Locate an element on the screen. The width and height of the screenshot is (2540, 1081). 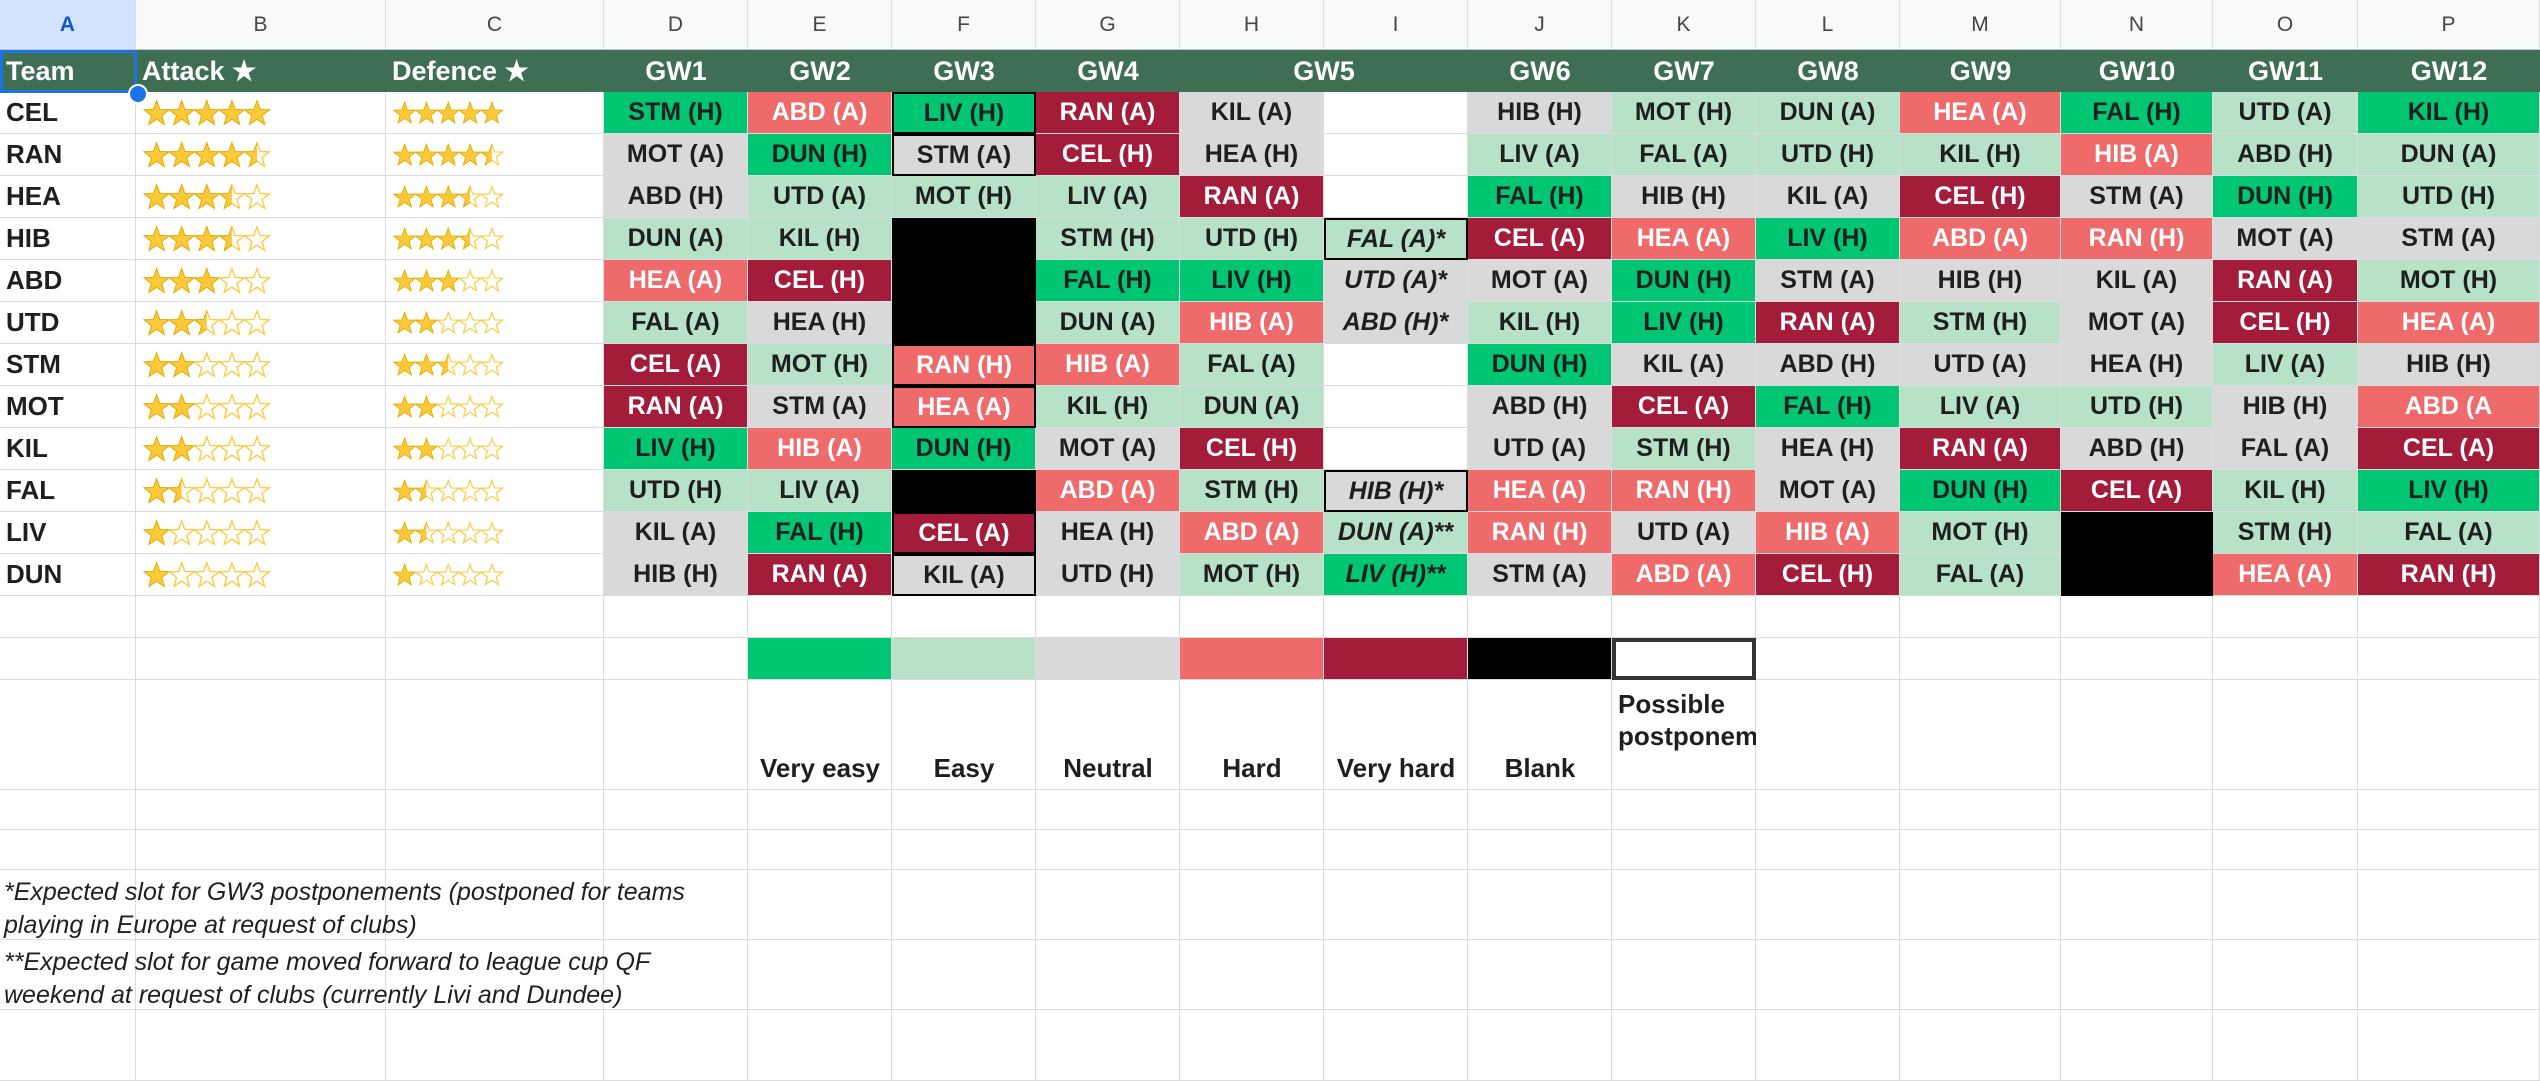
column-header-o: O is located at coordinates (2285, 25).